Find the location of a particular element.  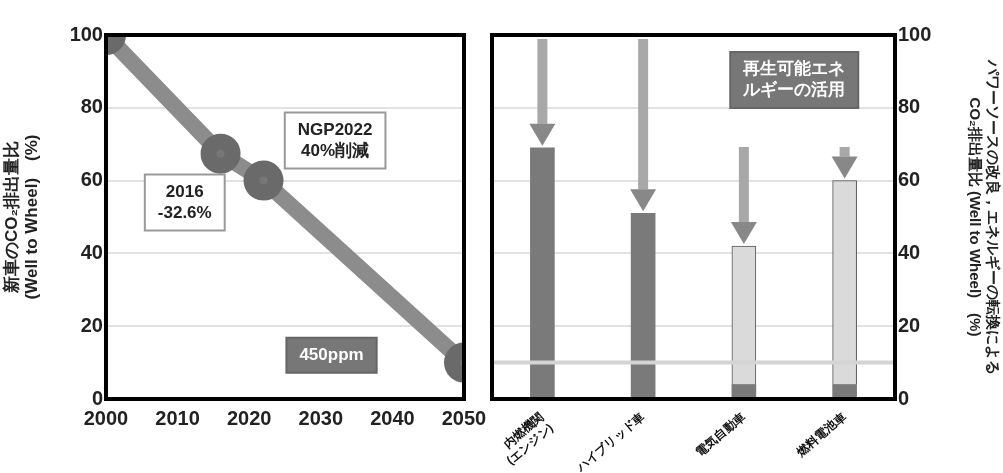

x-tick-label: 電気自動車 is located at coordinates (720, 434).